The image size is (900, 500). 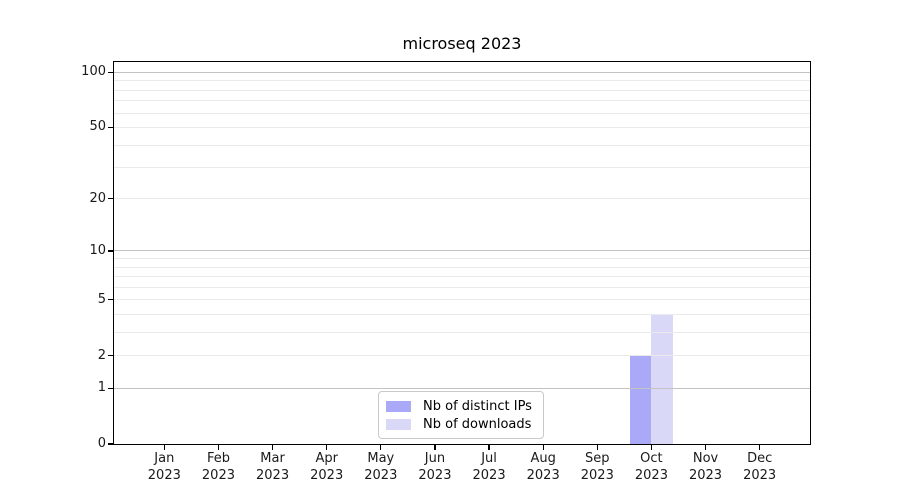 What do you see at coordinates (543, 458) in the screenshot?
I see `x-tick-month: Aug` at bounding box center [543, 458].